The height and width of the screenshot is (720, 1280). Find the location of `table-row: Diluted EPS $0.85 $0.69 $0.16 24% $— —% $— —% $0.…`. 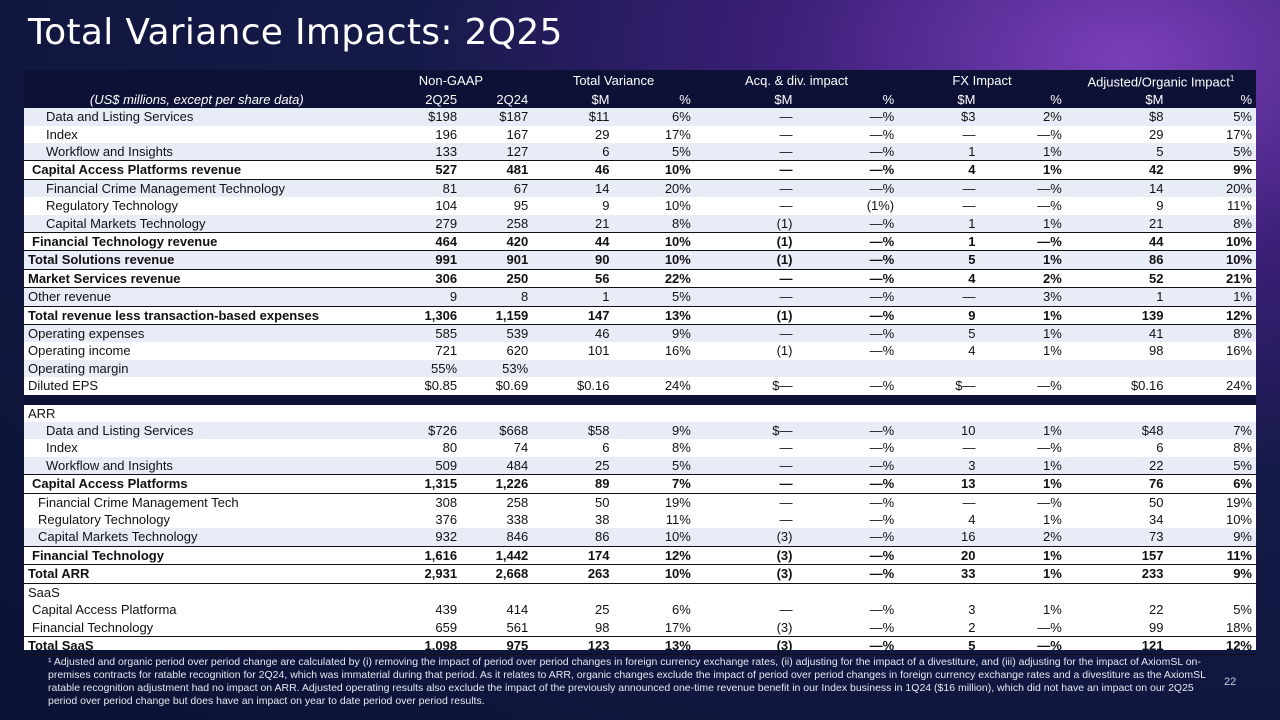

table-row: Diluted EPS $0.85 $0.69 $0.16 24% $— —% $— —% $0.… is located at coordinates (640, 385).